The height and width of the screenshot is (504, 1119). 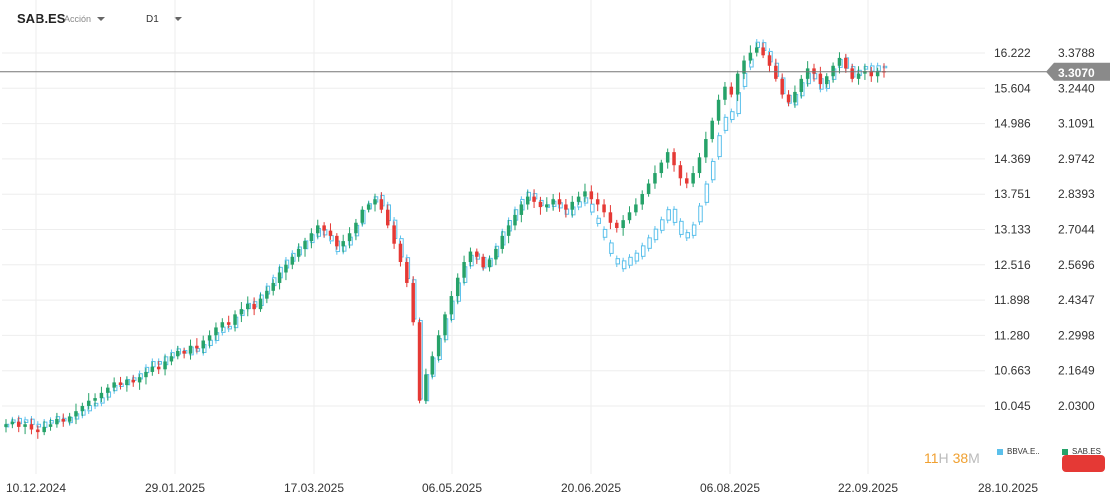 What do you see at coordinates (960, 458) in the screenshot?
I see `timer-minutes: 38` at bounding box center [960, 458].